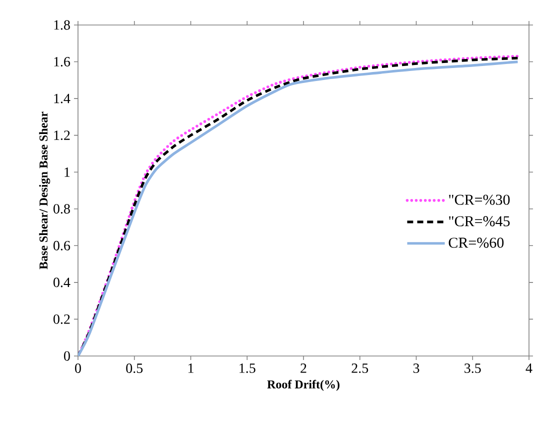 The image size is (555, 430). Describe the element at coordinates (67, 172) in the screenshot. I see `y-tick-label: 1` at that location.